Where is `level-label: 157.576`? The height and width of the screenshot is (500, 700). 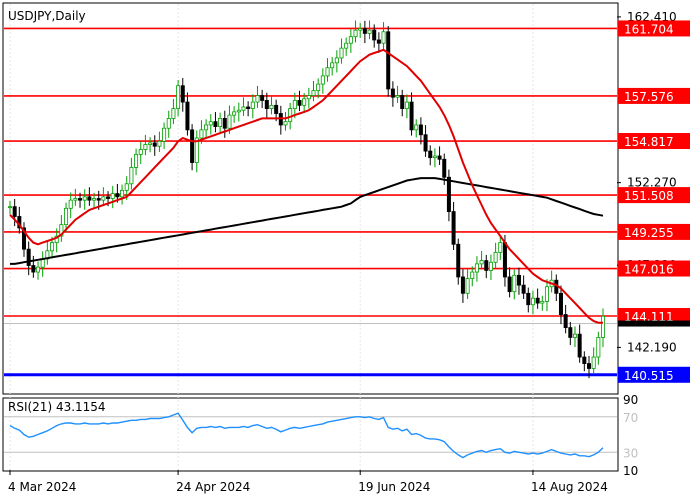 level-label: 157.576 is located at coordinates (654, 95).